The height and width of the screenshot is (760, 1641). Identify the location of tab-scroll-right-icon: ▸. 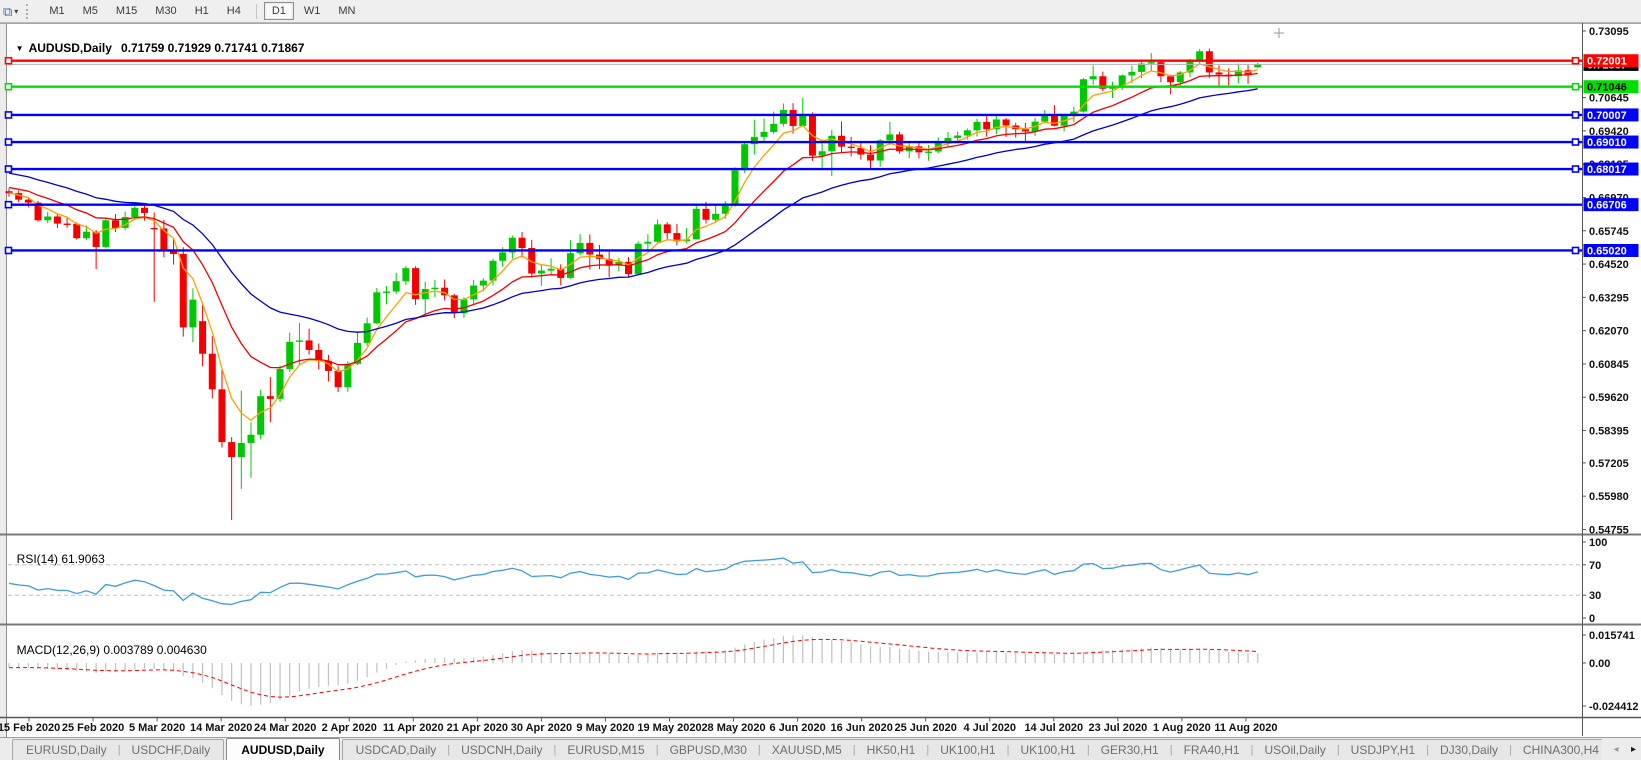
(1633, 749).